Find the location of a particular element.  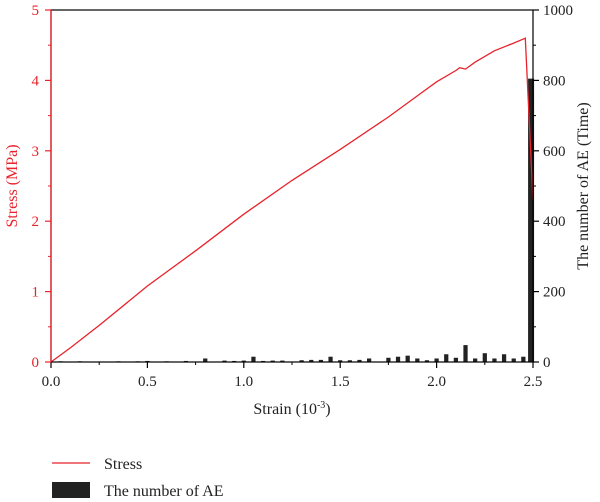

right-tick-label: 200 is located at coordinates (554, 293).